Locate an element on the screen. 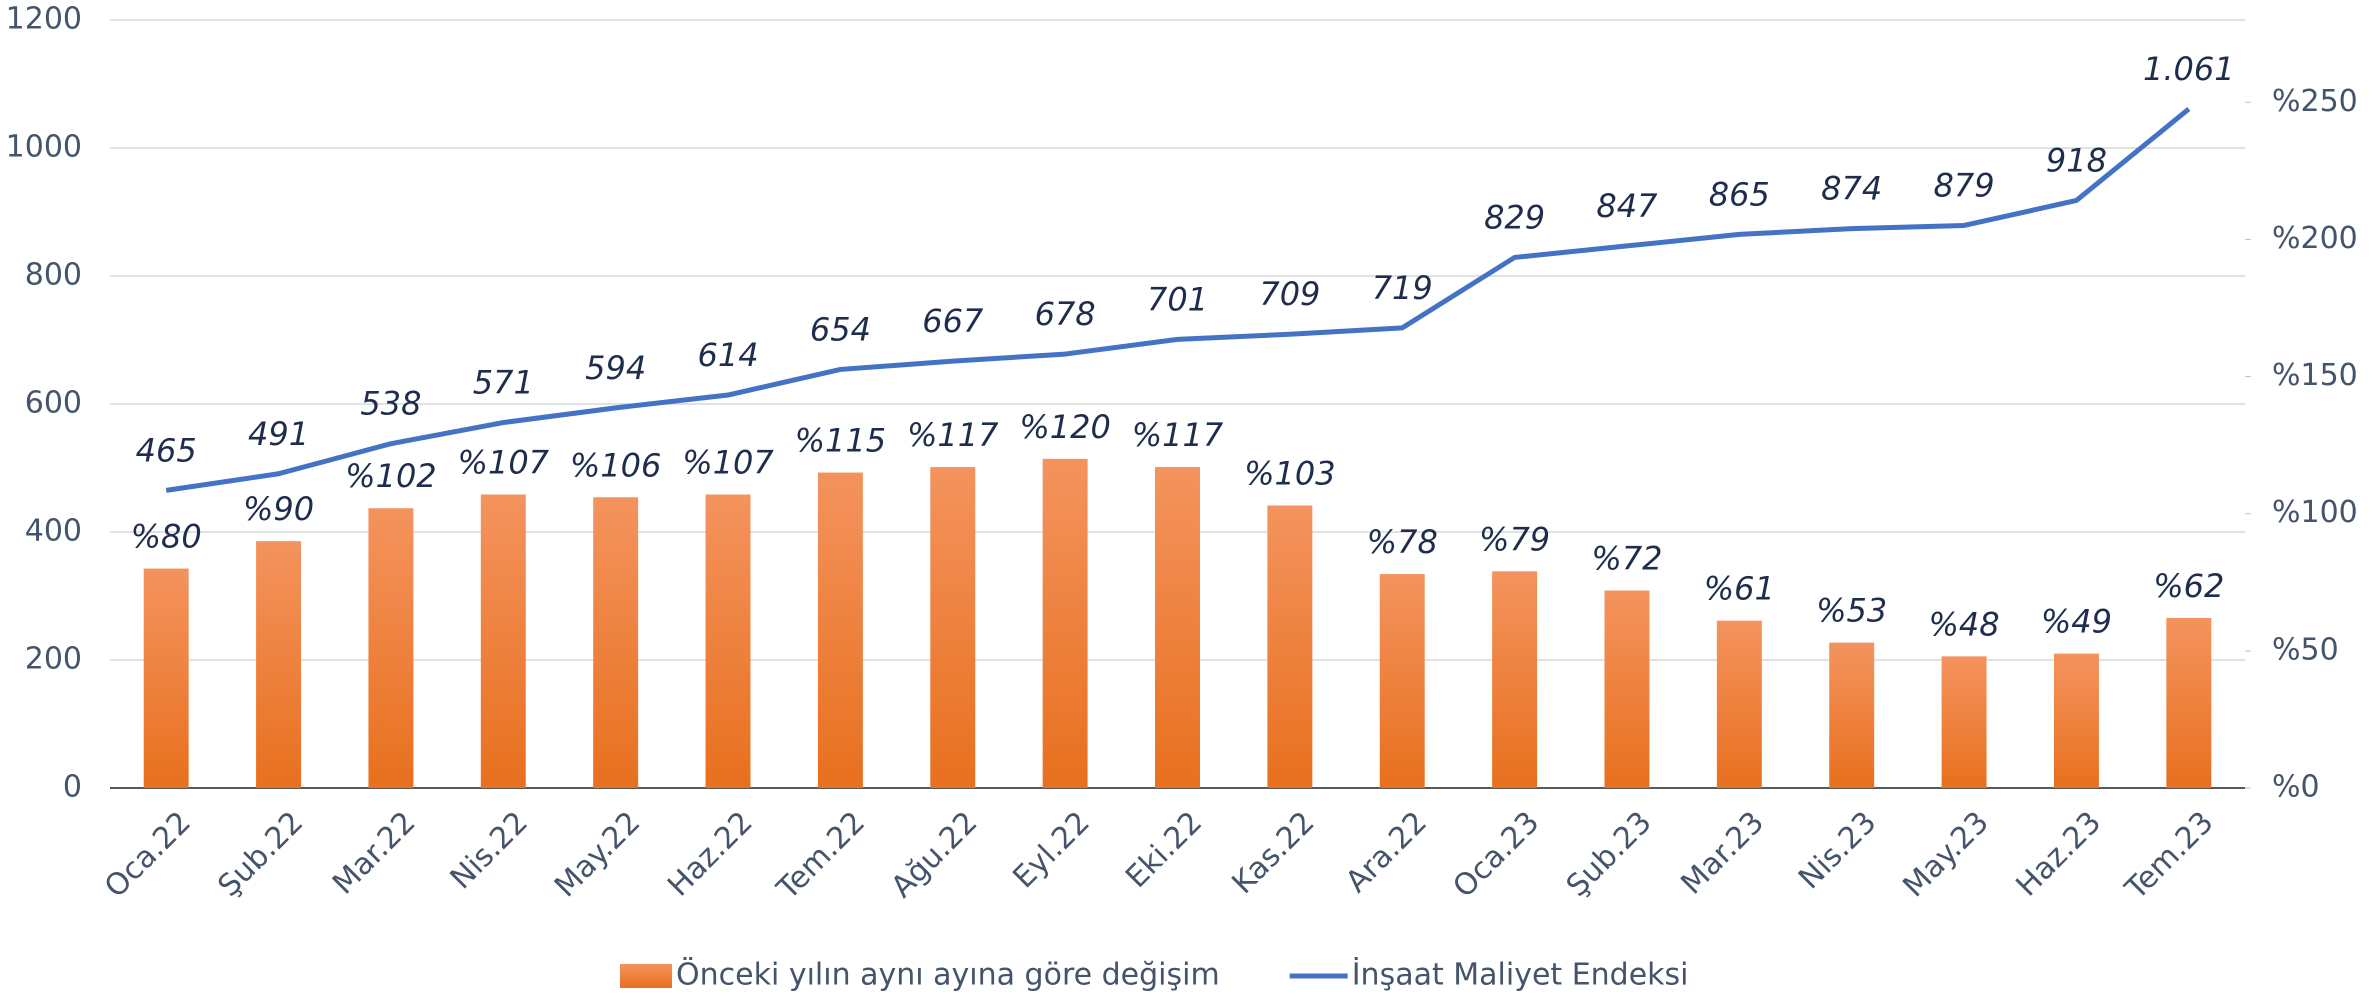  y-tick-label: 400 is located at coordinates (53, 531).